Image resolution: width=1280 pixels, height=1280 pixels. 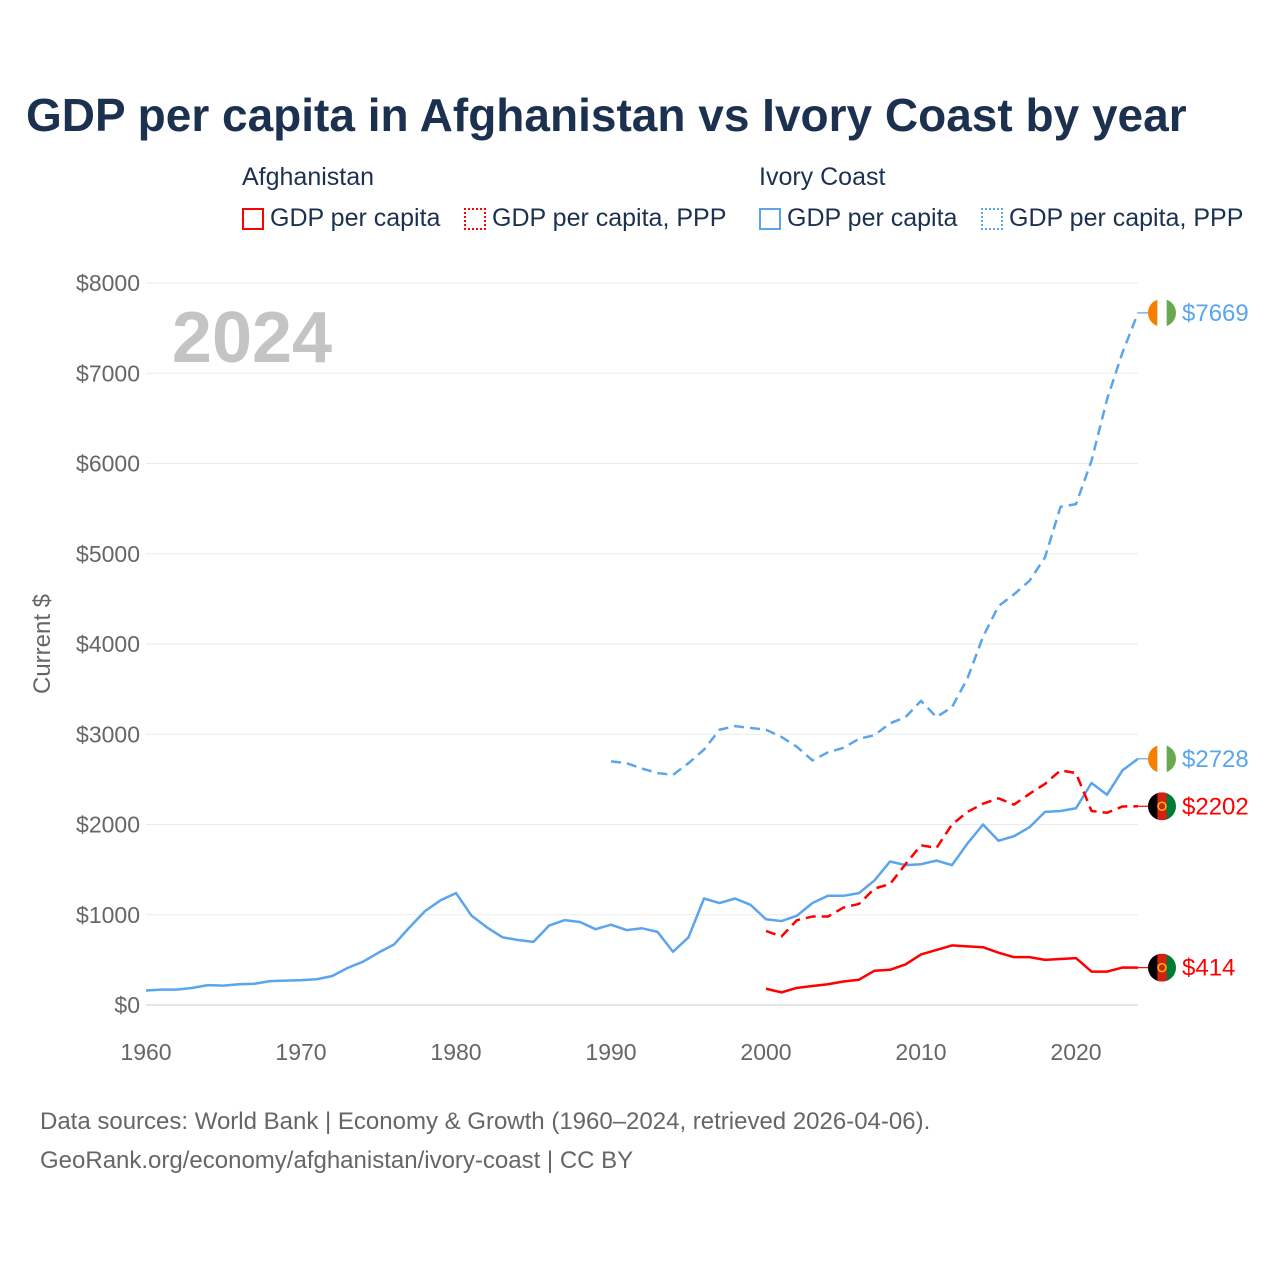 What do you see at coordinates (108, 373) in the screenshot?
I see `y-tick-label: $7000` at bounding box center [108, 373].